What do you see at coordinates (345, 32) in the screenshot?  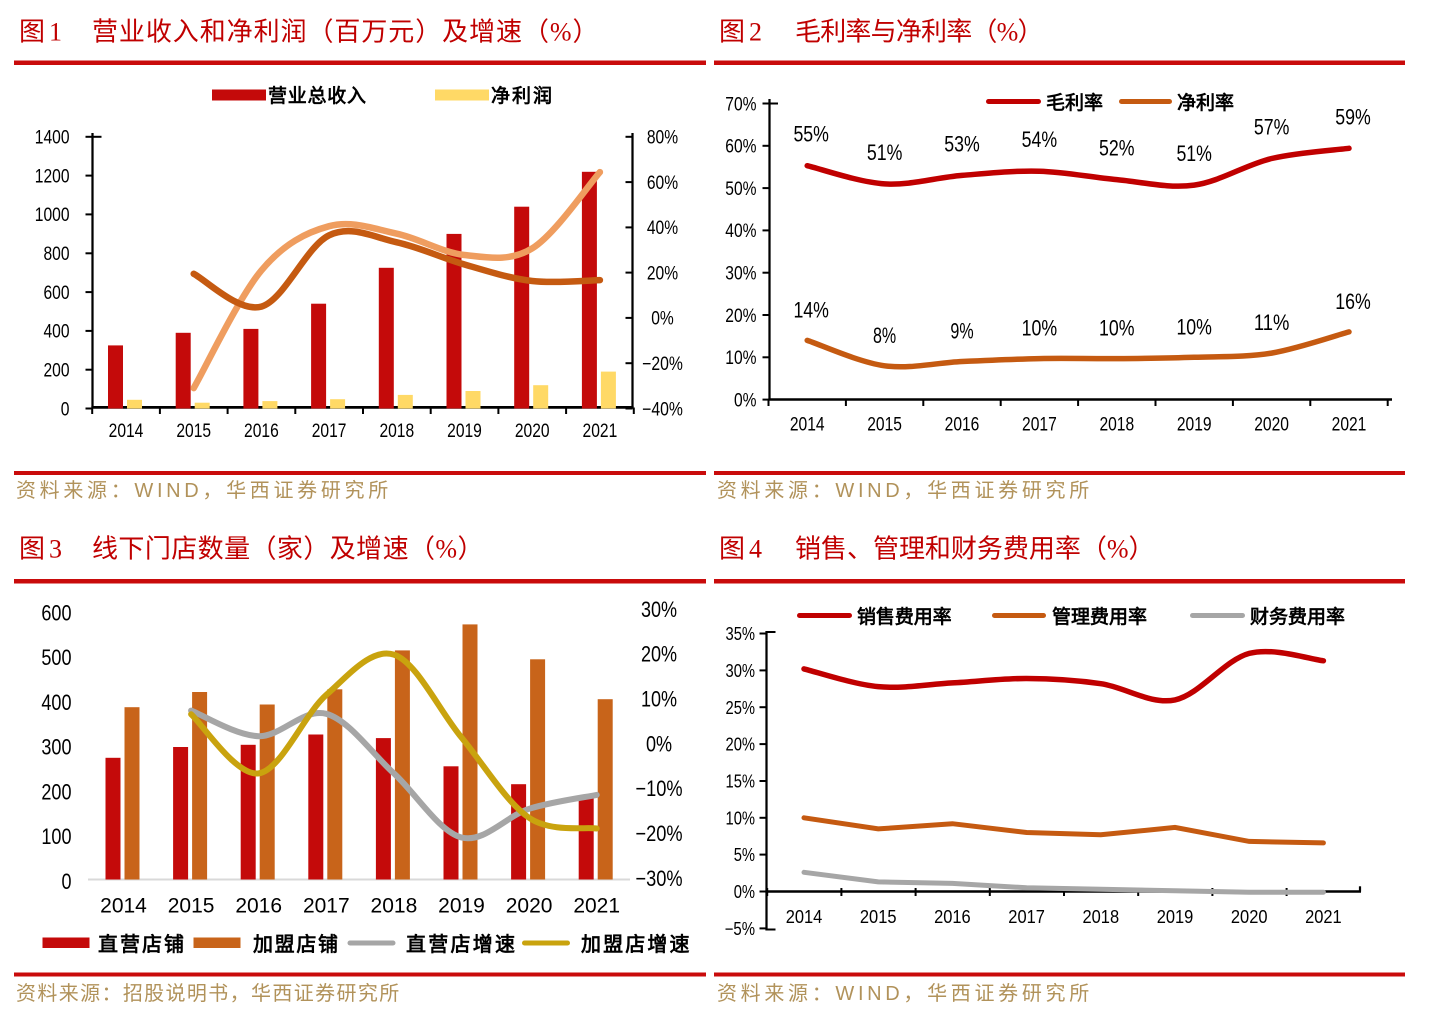 I see `svg-text: 营业收入和净利润（百万元）及增速（%）` at bounding box center [345, 32].